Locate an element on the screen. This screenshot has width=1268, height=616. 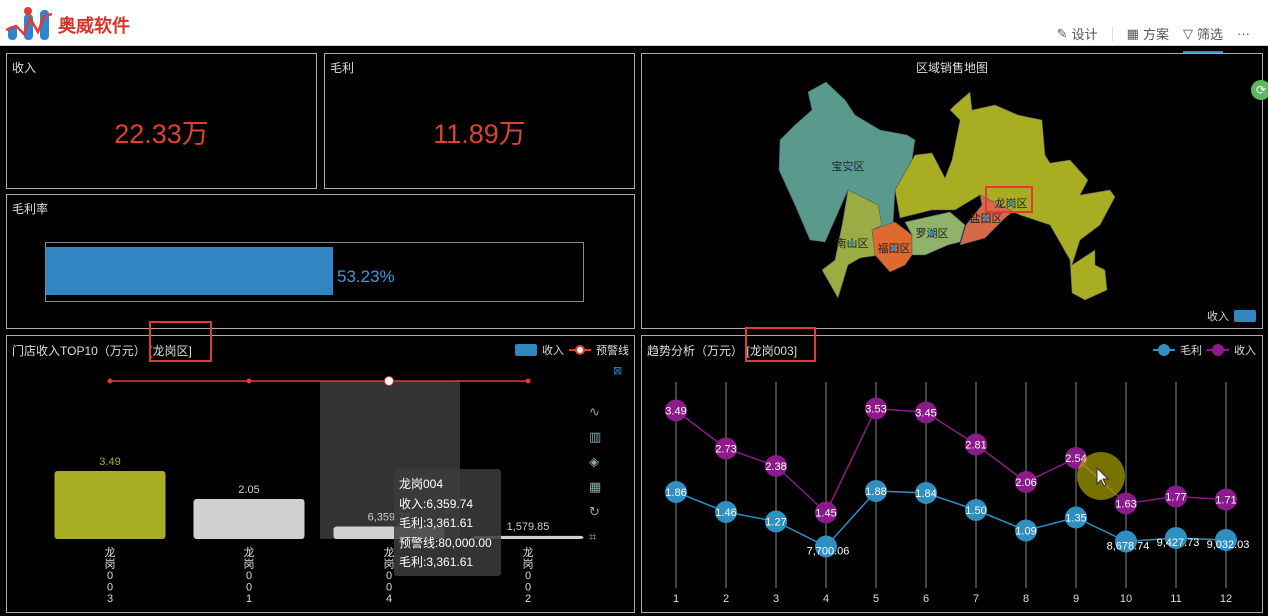
x-axis-label: 龙岗 0 0 4 is located at coordinates (389, 575).